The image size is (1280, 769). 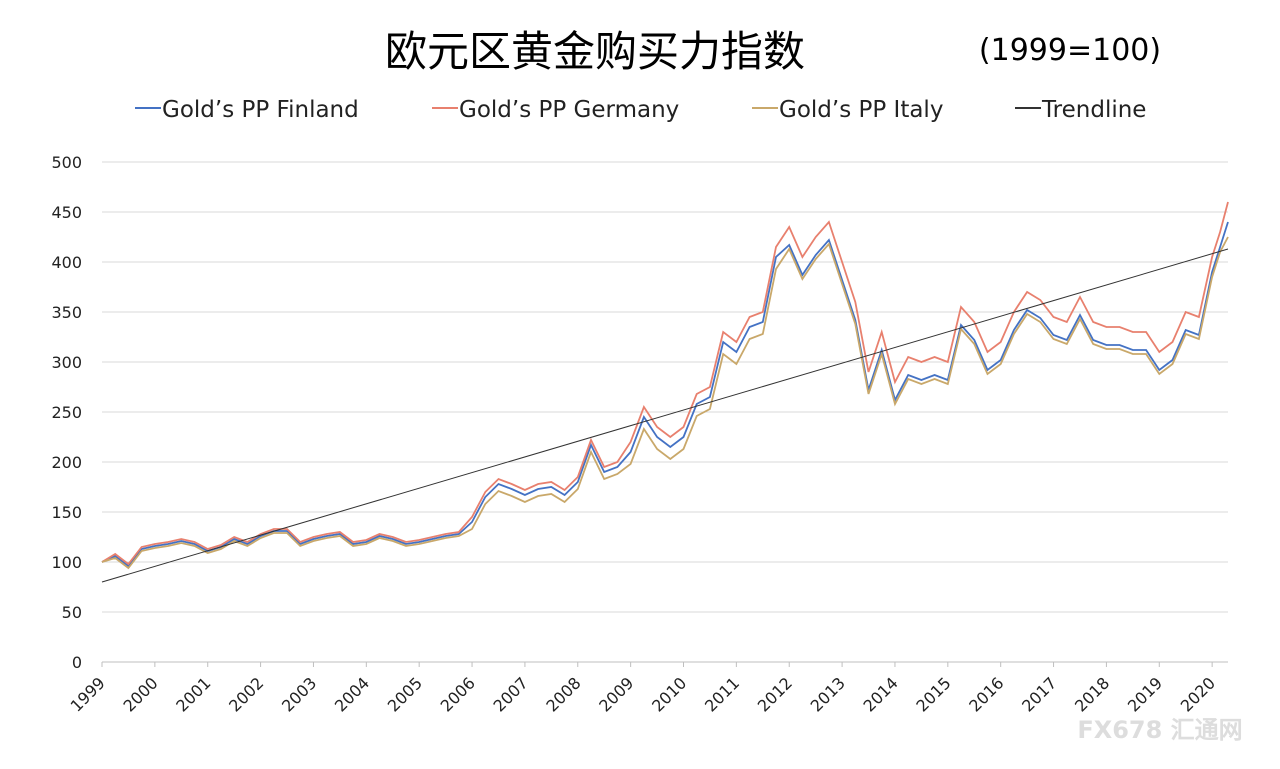 What do you see at coordinates (66, 562) in the screenshot?
I see `y-tick-label: 100` at bounding box center [66, 562].